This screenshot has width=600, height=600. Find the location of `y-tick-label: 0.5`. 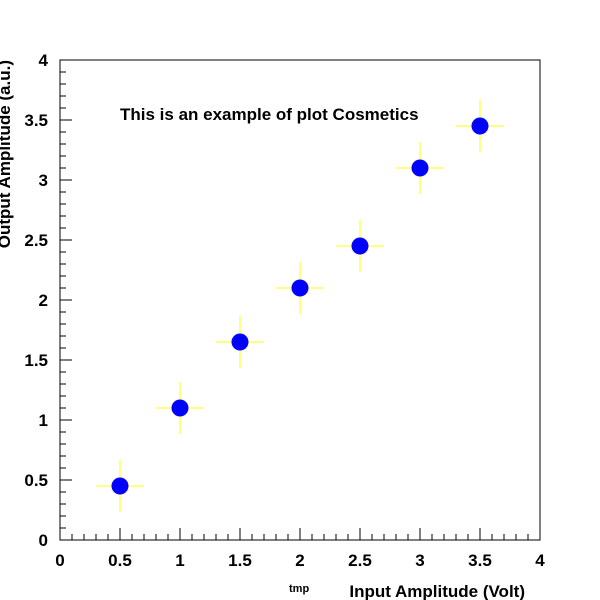

y-tick-label: 0.5 is located at coordinates (36, 480).